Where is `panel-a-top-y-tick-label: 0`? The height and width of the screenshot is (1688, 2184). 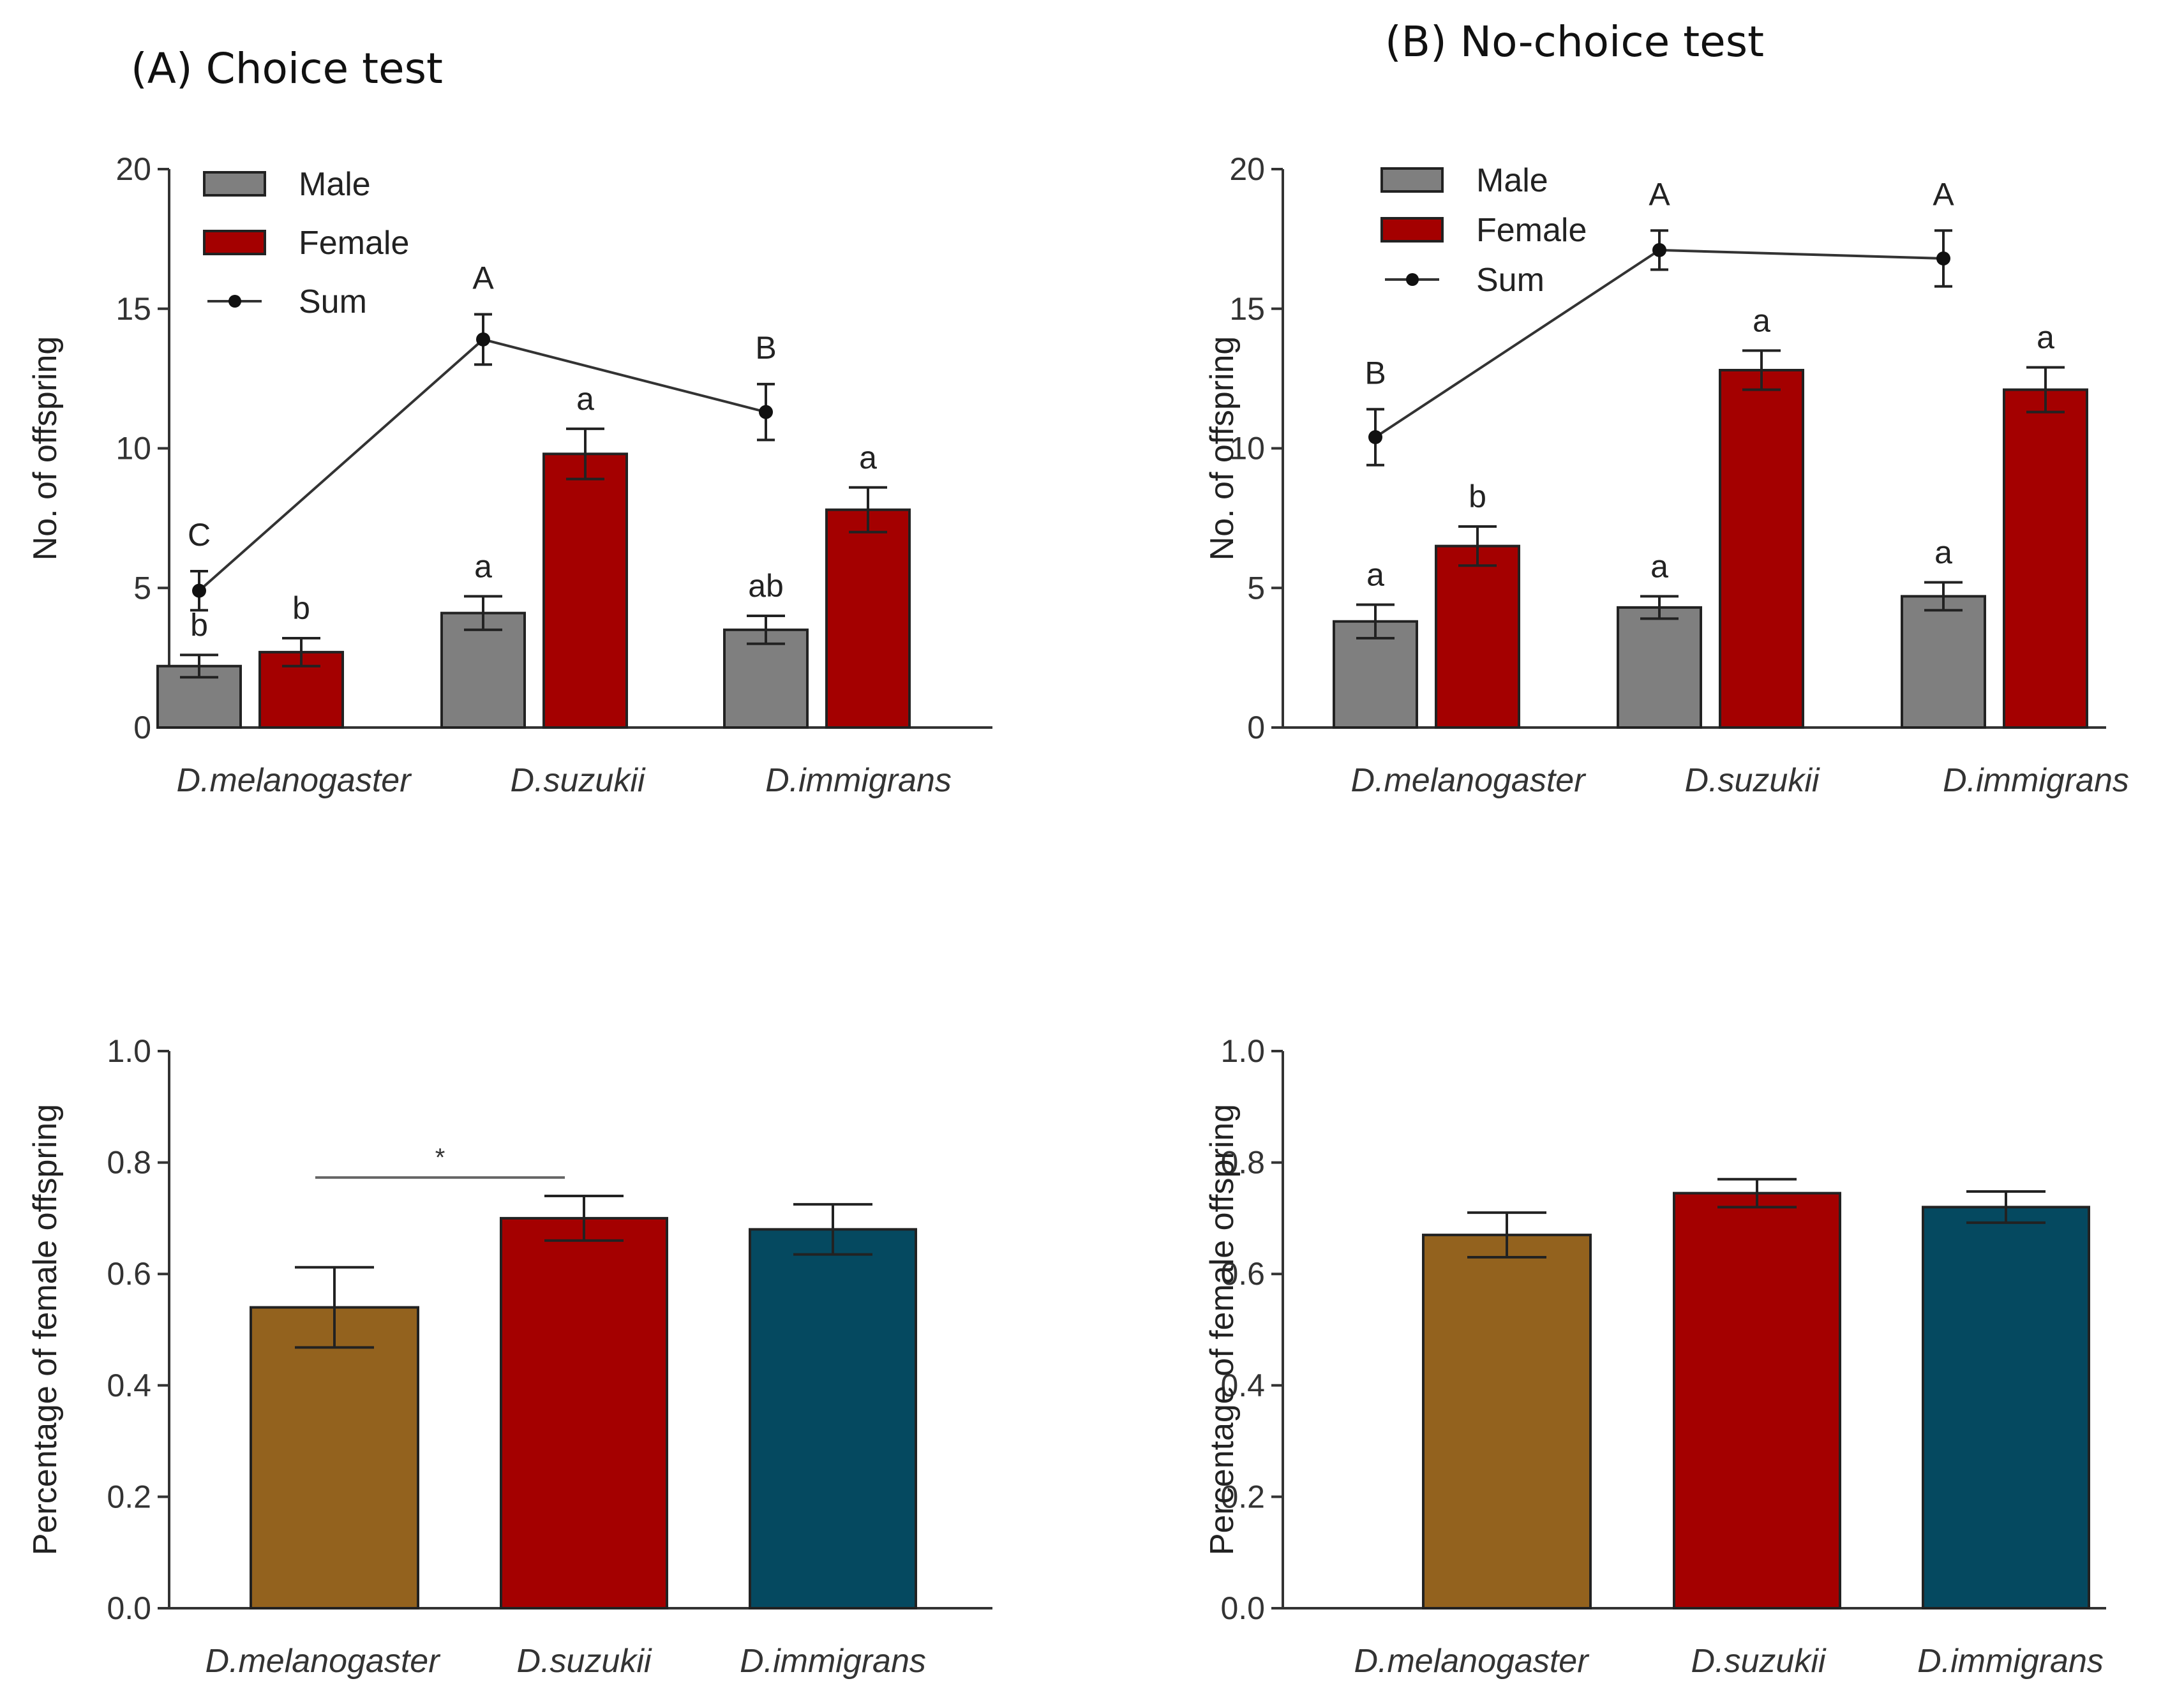
panel-a-top-y-tick-label: 0 is located at coordinates (142, 727).